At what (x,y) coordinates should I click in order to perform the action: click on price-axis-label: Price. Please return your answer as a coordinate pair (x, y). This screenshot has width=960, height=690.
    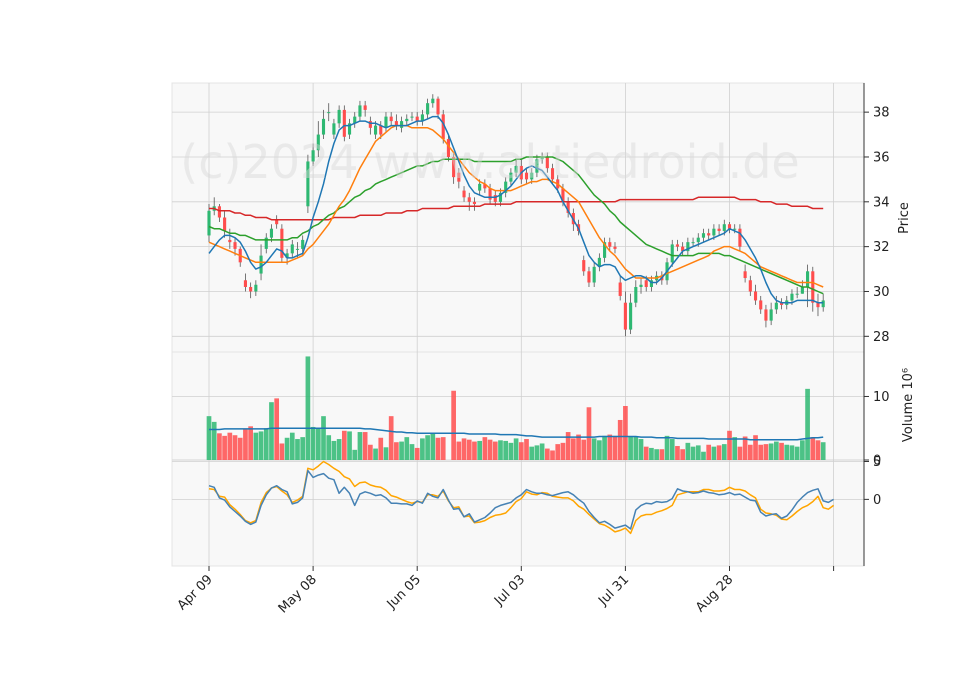
    Looking at the image, I should click on (904, 218).